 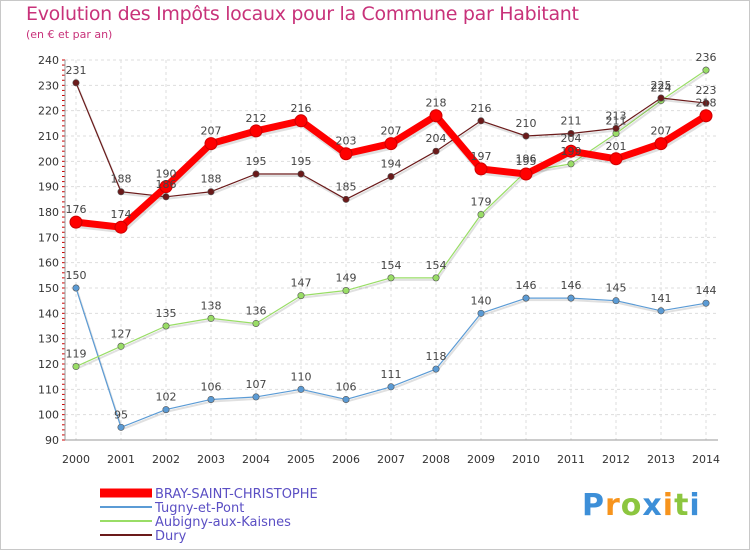 I want to click on x-tick-label: 2012, so click(x=616, y=459).